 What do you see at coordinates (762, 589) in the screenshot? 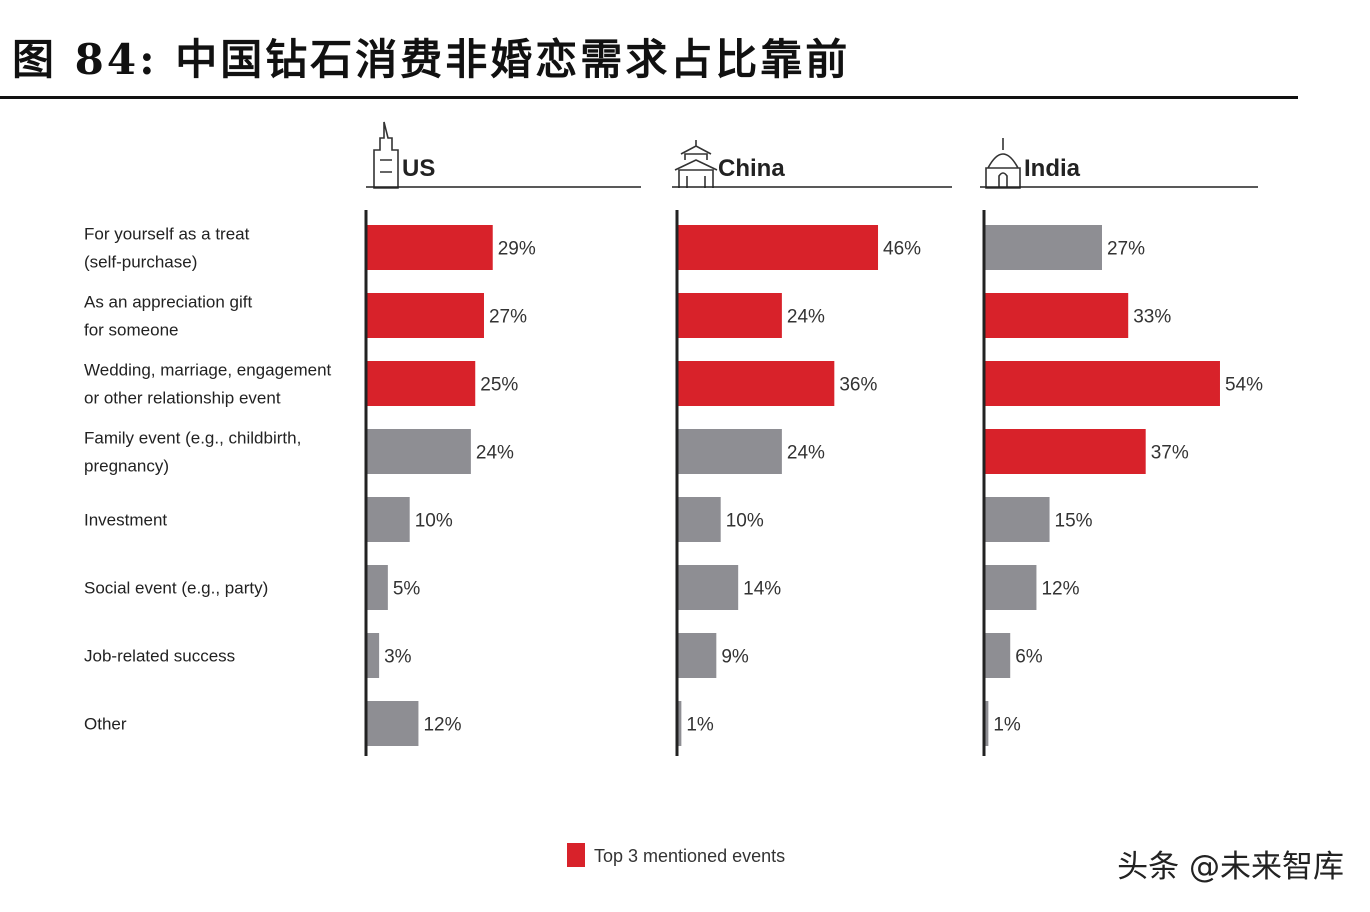
I see `value-label-china-6: 14%` at bounding box center [762, 589].